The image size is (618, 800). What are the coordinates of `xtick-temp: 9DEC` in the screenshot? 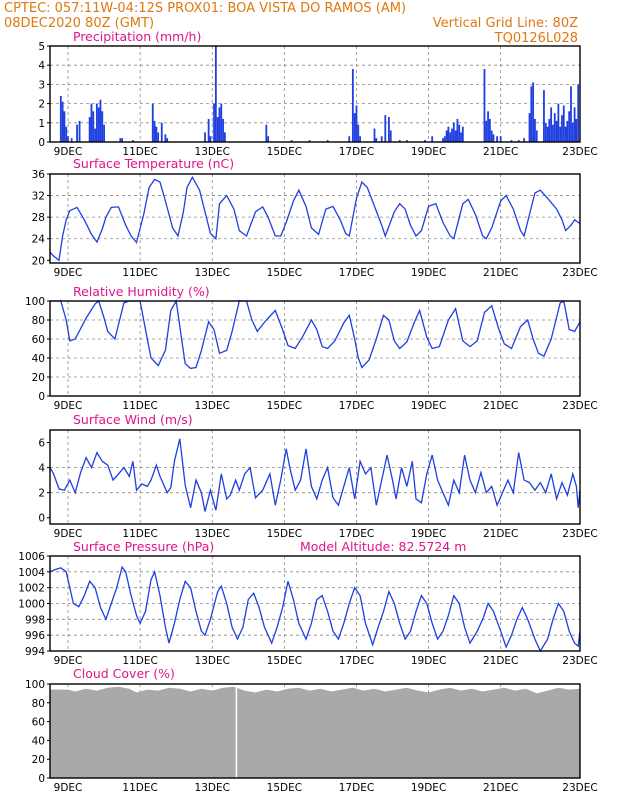 It's located at (68, 273).